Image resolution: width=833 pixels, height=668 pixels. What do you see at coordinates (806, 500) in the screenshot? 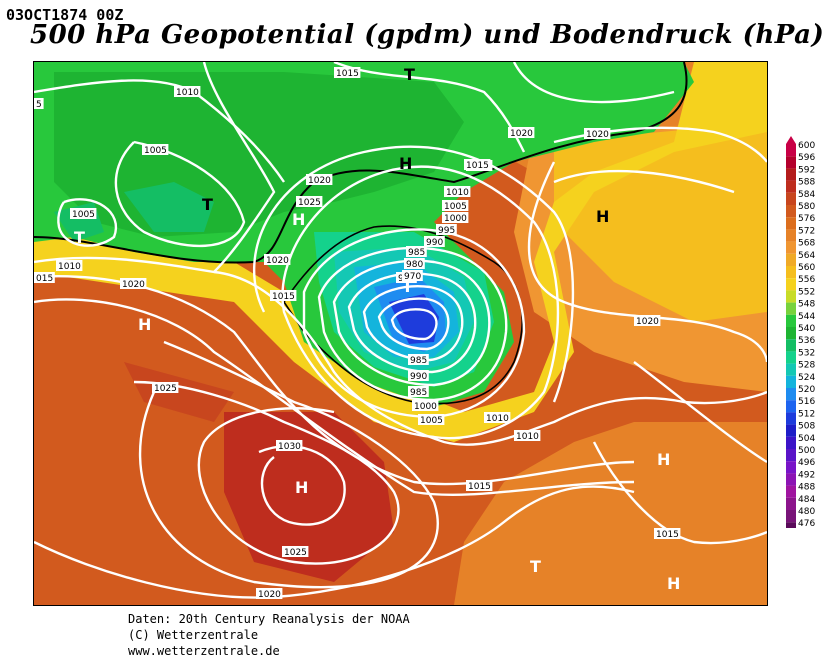
I see `legend-label: 484` at bounding box center [806, 500].